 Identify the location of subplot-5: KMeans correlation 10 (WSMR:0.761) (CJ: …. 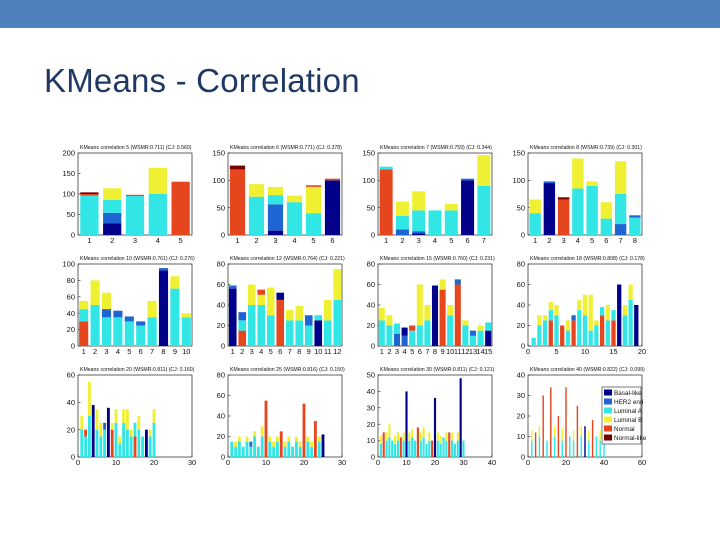
(128, 306).